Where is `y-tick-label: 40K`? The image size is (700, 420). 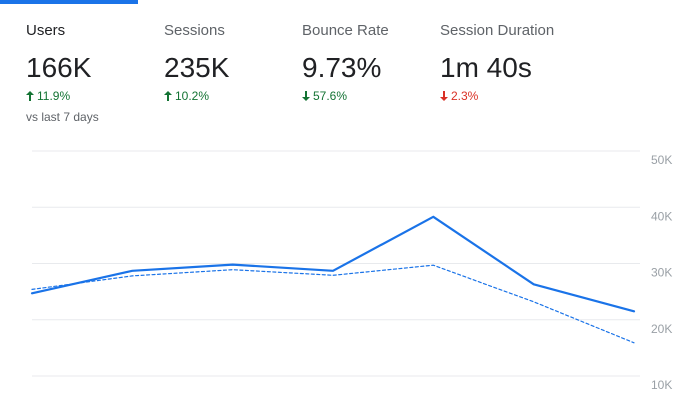
y-tick-label: 40K is located at coordinates (661, 216).